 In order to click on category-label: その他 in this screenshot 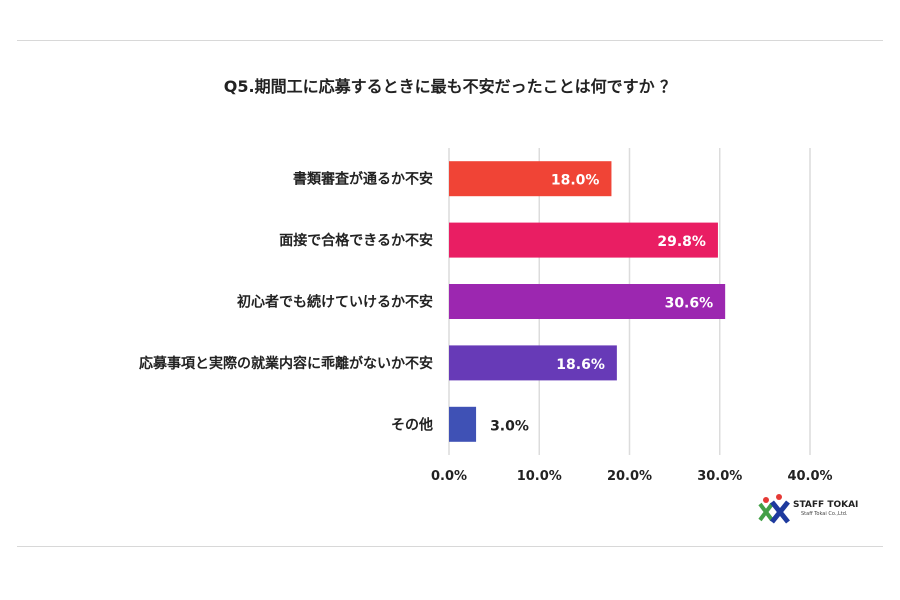, I will do `click(412, 424)`.